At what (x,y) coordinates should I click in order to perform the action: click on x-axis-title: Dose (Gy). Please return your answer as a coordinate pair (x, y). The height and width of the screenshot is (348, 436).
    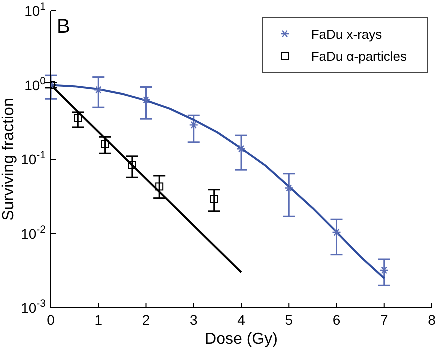
    Looking at the image, I should click on (241, 339).